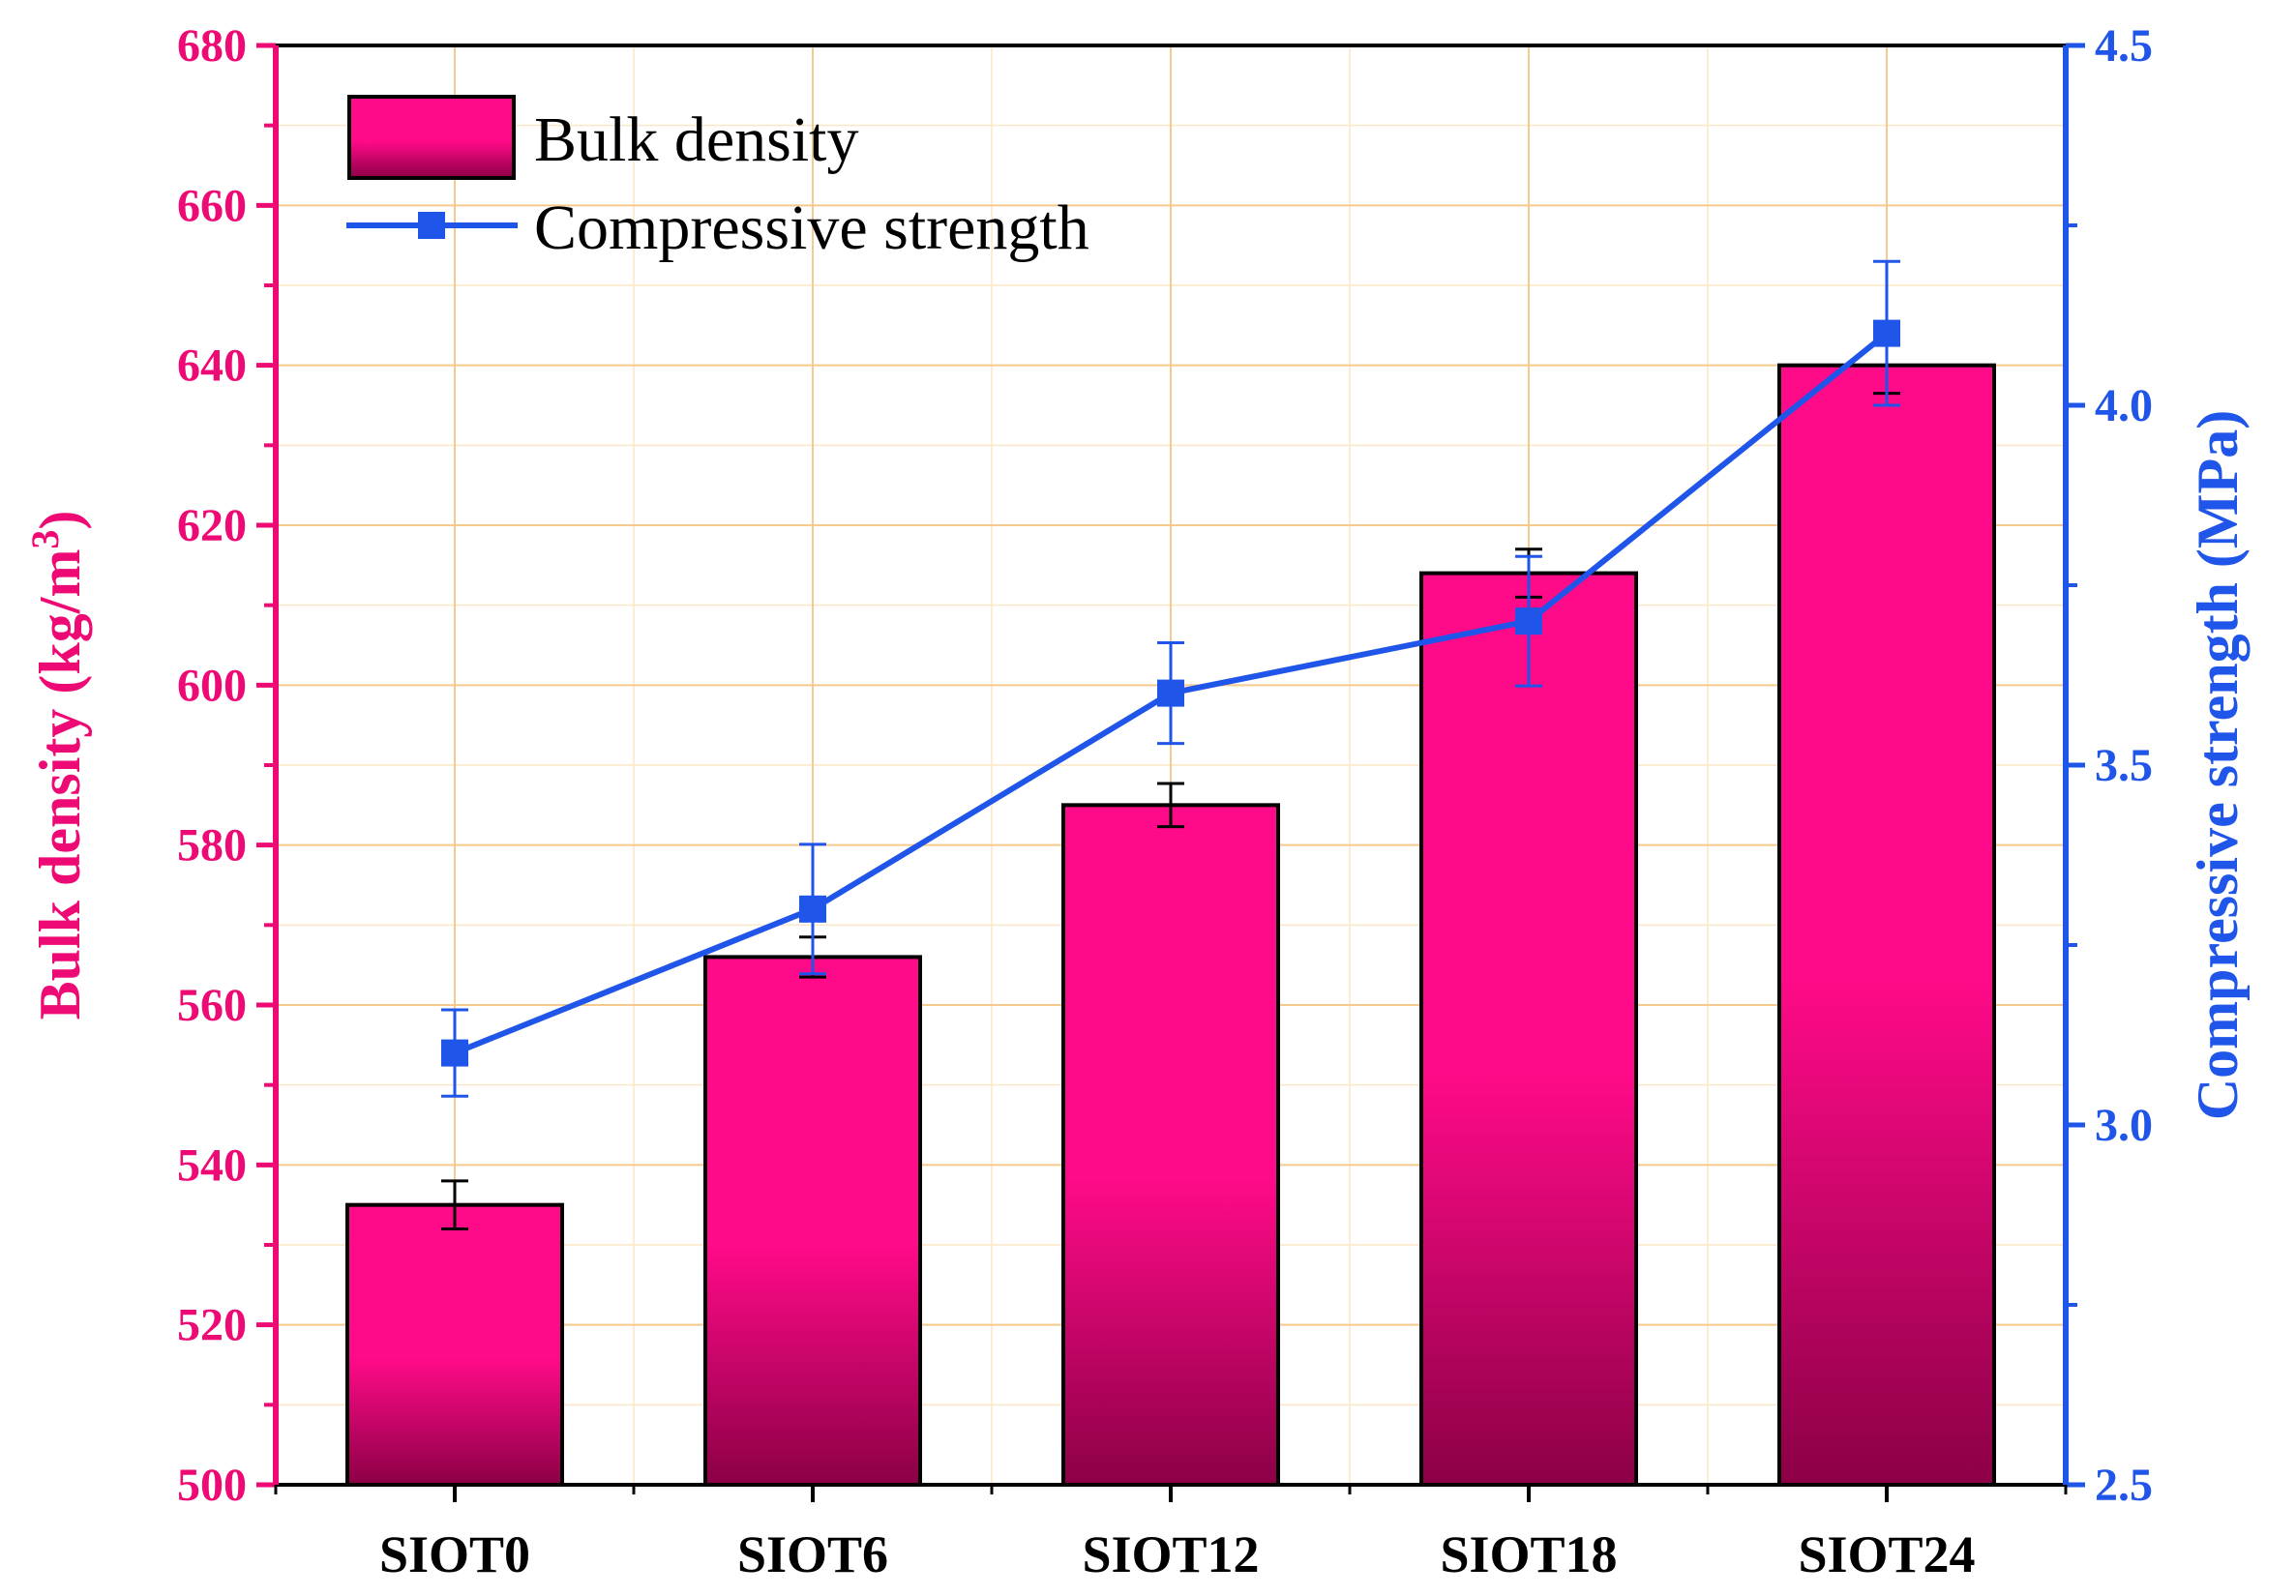 The image size is (2296, 1596). Describe the element at coordinates (212, 205) in the screenshot. I see `left-tick-label: 660` at that location.